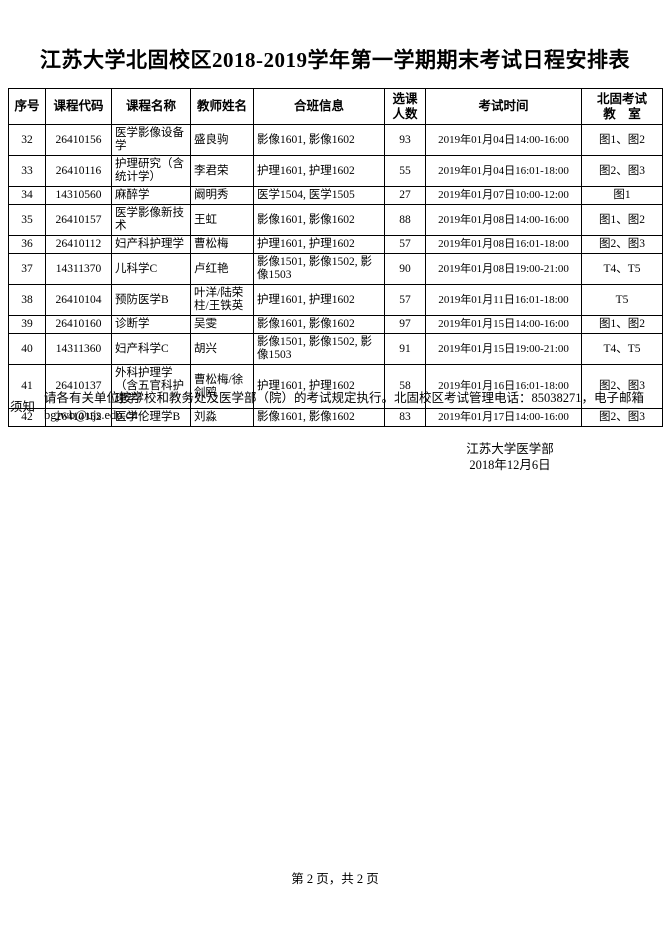 The height and width of the screenshot is (931, 670). What do you see at coordinates (510, 465) in the screenshot?
I see `signature-date: 2018年12月6日` at bounding box center [510, 465].